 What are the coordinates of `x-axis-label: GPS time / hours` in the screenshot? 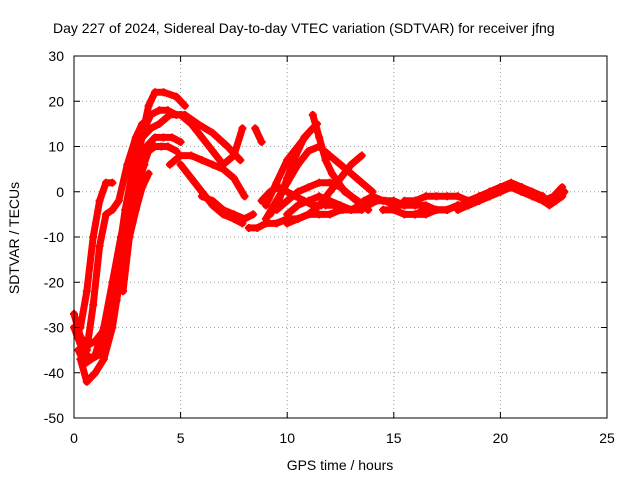 It's located at (340, 465).